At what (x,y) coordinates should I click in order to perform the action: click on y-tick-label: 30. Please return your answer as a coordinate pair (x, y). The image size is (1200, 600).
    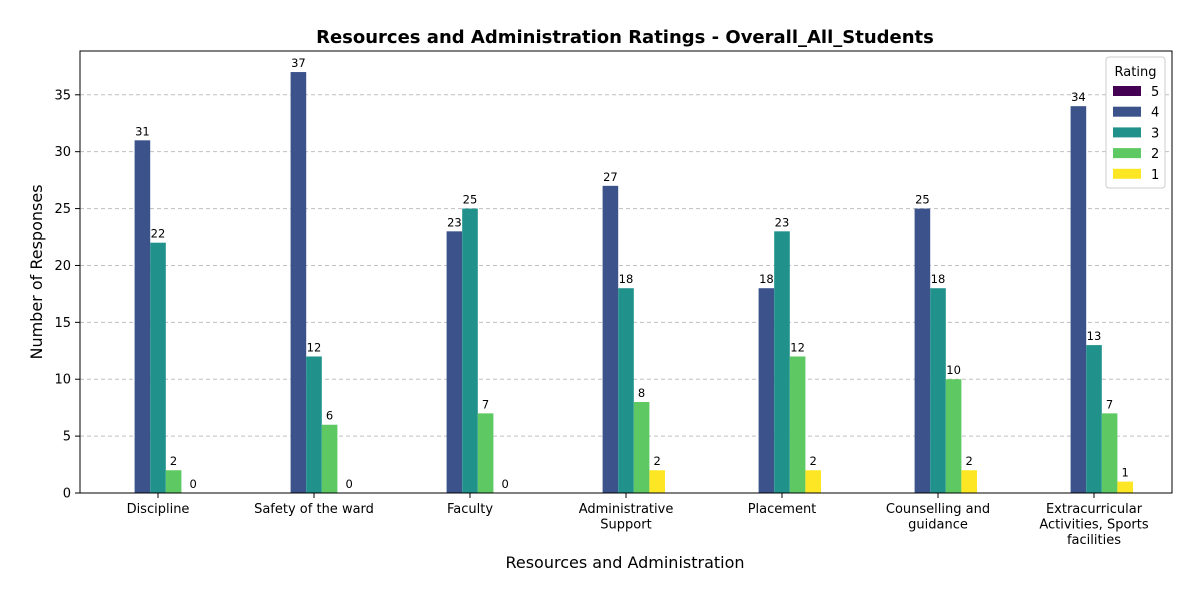
    Looking at the image, I should click on (62, 152).